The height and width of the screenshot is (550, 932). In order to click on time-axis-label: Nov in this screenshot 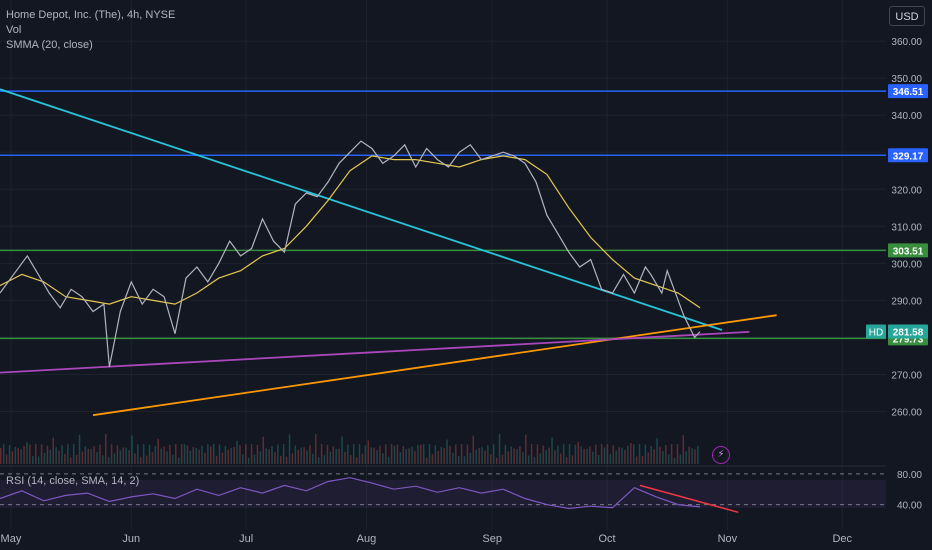, I will do `click(728, 539)`.